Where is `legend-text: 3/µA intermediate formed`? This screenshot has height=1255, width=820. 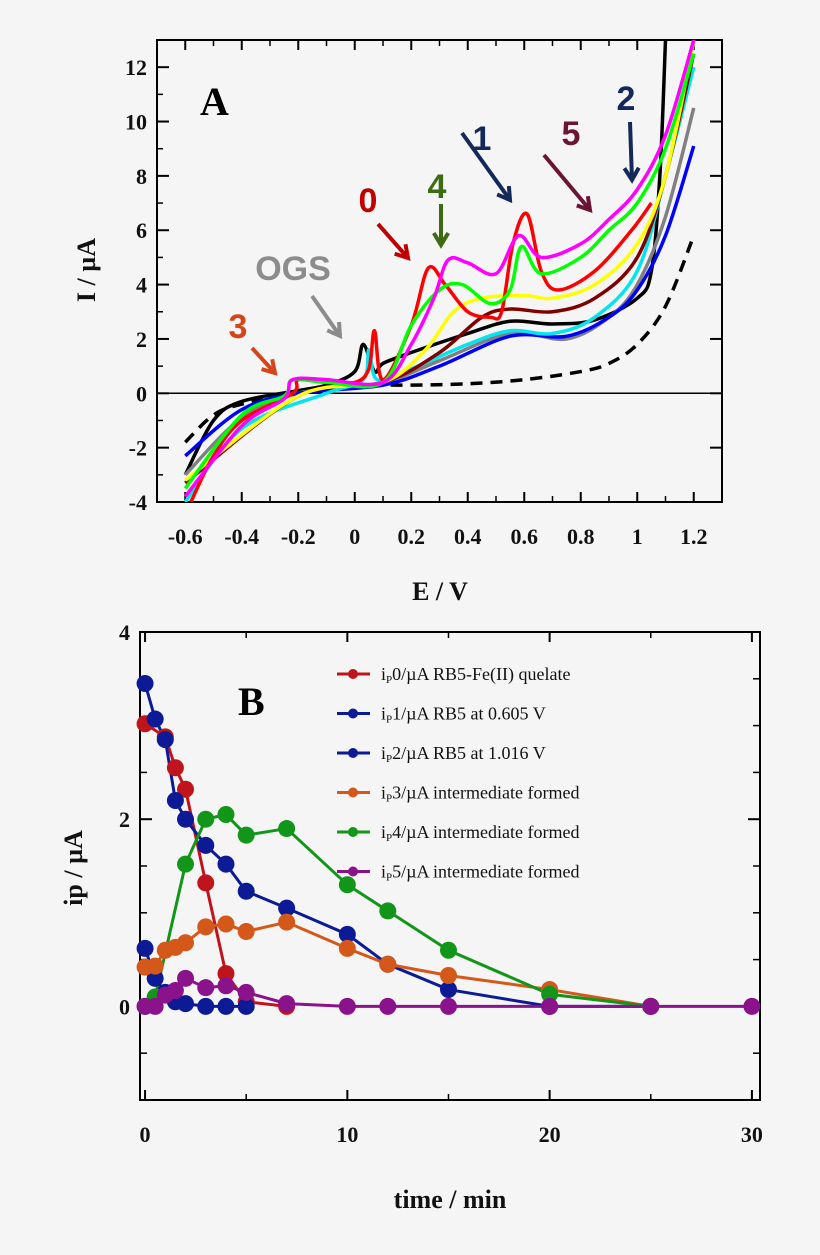
legend-text: 3/µA intermediate formed is located at coordinates (485, 793).